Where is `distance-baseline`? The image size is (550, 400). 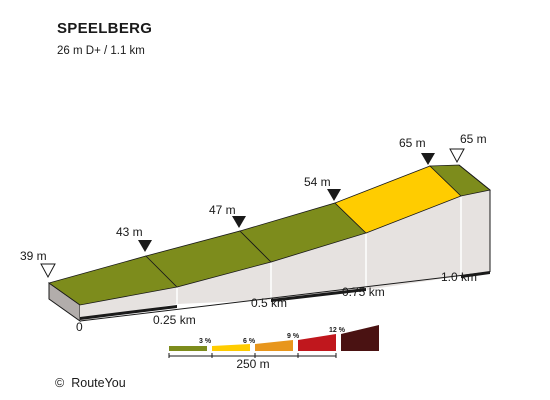 distance-baseline is located at coordinates (285, 296).